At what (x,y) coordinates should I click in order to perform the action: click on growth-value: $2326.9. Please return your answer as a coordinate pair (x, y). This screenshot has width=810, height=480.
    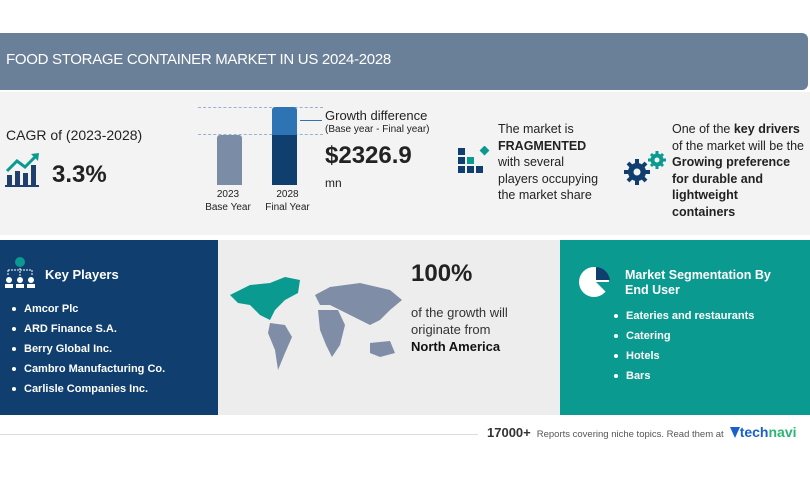
    Looking at the image, I should click on (368, 155).